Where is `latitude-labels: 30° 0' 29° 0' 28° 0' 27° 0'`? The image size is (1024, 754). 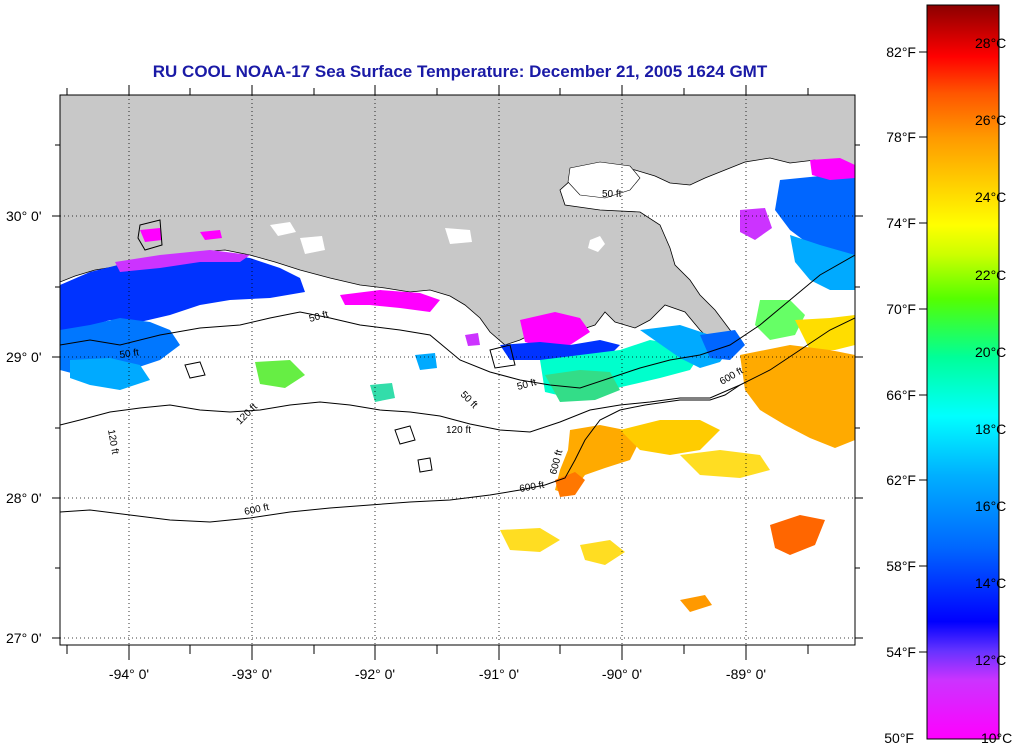 latitude-labels: 30° 0' 29° 0' 28° 0' 27° 0' is located at coordinates (24, 427).